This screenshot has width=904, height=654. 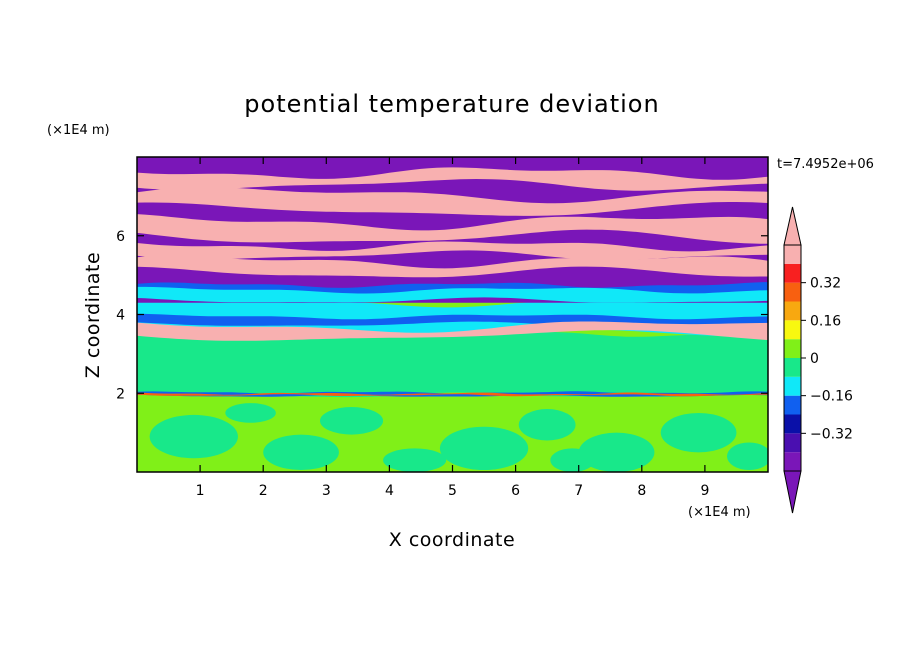 I want to click on y-tick-label: 4, so click(x=120, y=316).